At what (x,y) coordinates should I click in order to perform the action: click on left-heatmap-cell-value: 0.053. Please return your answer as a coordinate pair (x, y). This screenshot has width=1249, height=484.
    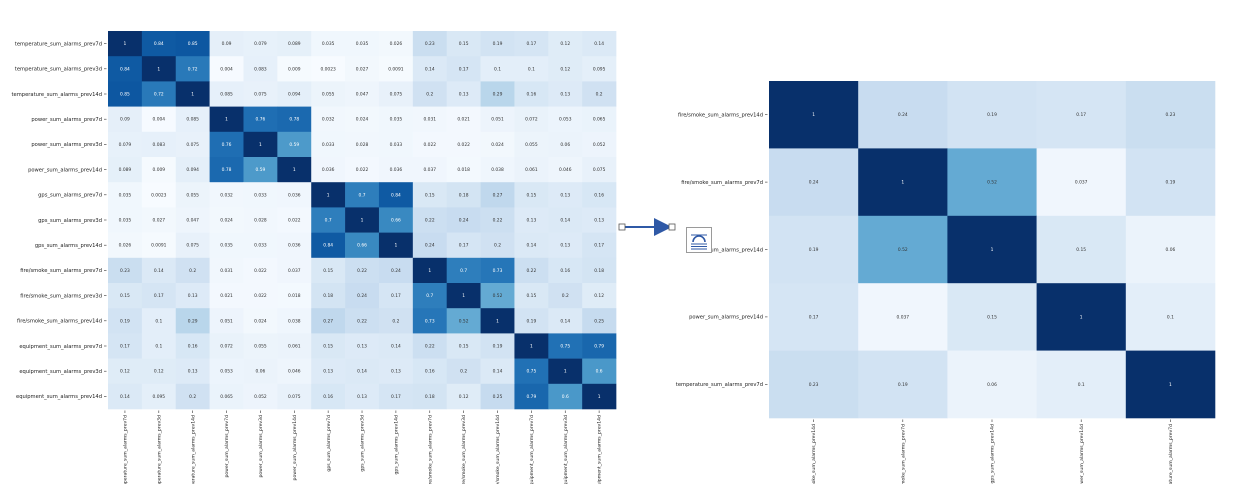
    Looking at the image, I should click on (226, 372).